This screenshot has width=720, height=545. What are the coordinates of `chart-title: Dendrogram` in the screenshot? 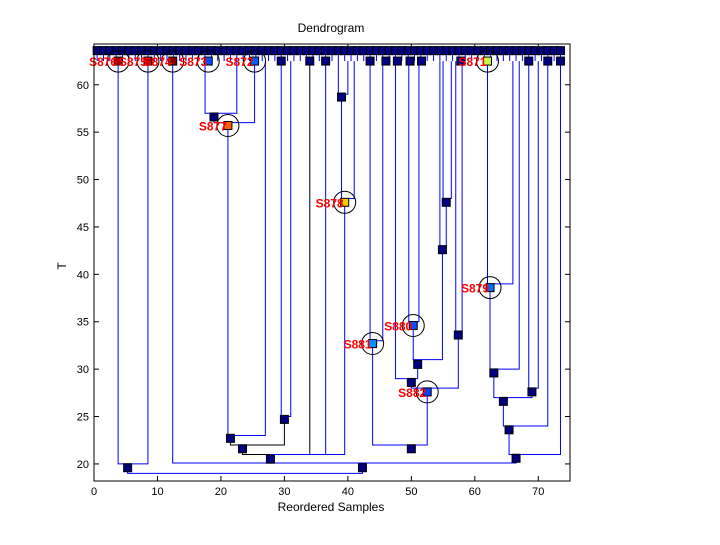 It's located at (331, 28).